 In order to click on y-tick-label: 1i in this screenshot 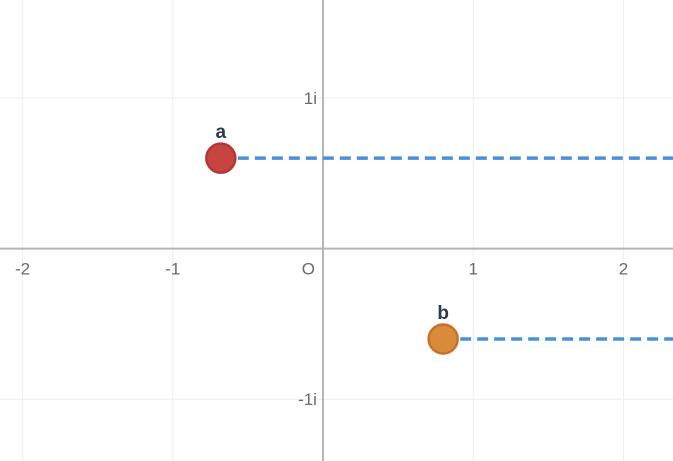, I will do `click(310, 98)`.